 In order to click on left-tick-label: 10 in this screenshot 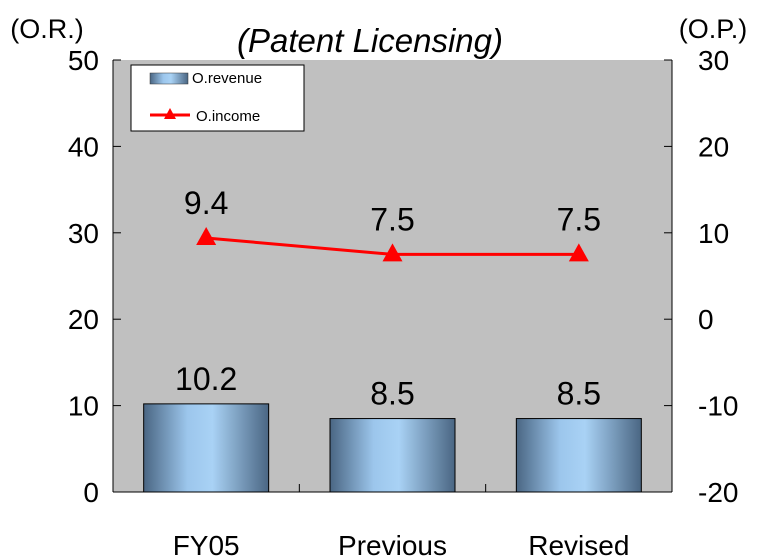, I will do `click(83, 406)`.